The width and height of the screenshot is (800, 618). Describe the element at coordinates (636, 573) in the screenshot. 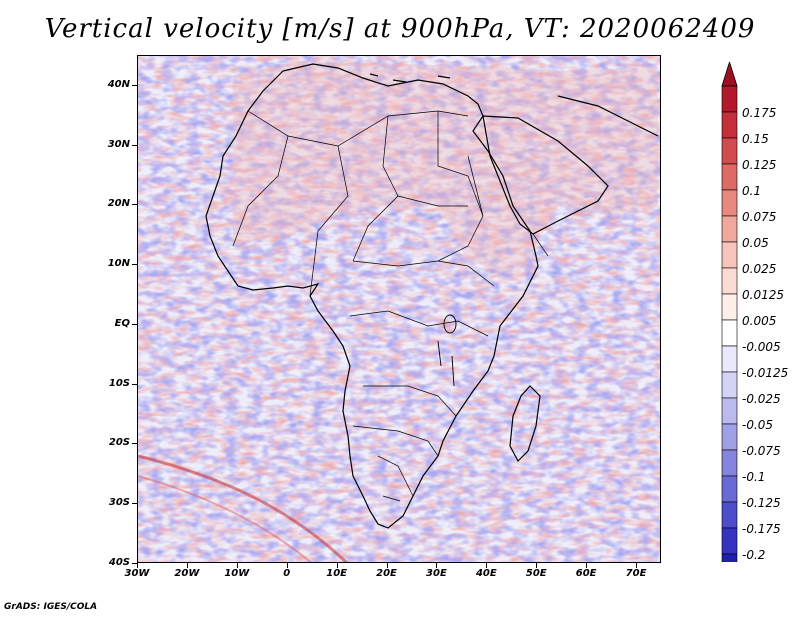

I see `lon-tick-label: 70E` at that location.